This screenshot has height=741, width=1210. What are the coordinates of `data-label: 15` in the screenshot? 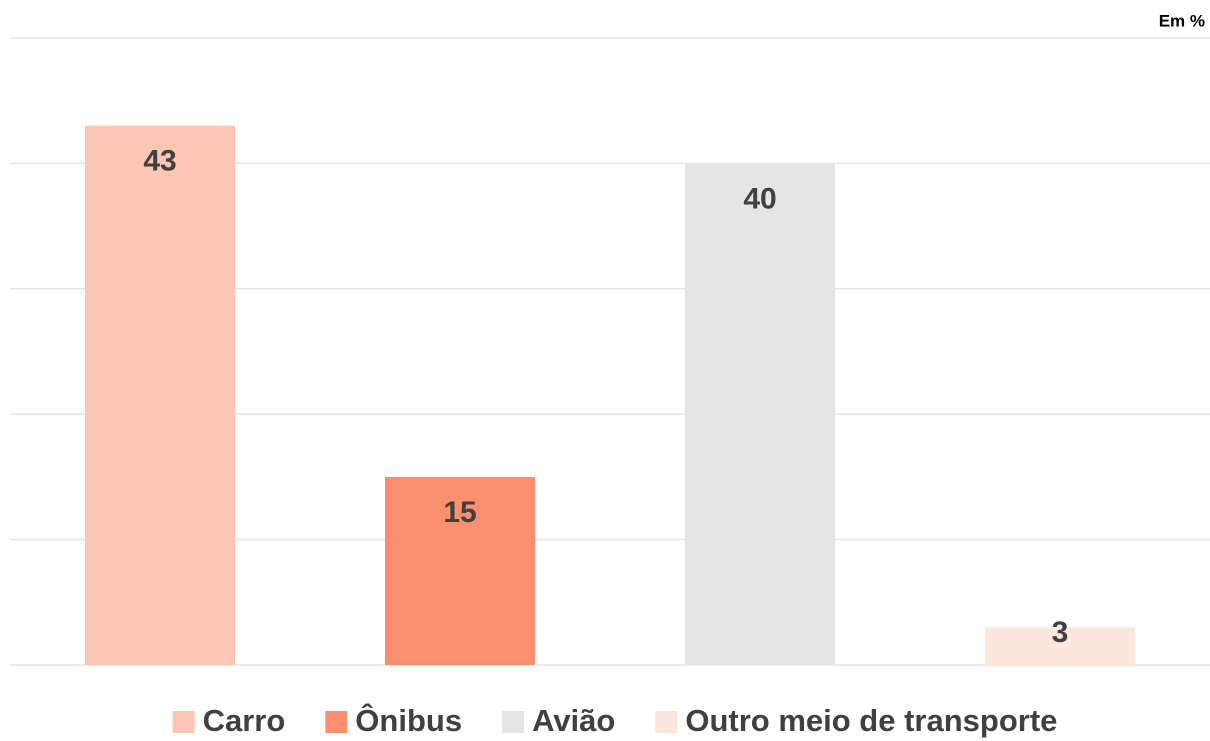 It's located at (459, 512).